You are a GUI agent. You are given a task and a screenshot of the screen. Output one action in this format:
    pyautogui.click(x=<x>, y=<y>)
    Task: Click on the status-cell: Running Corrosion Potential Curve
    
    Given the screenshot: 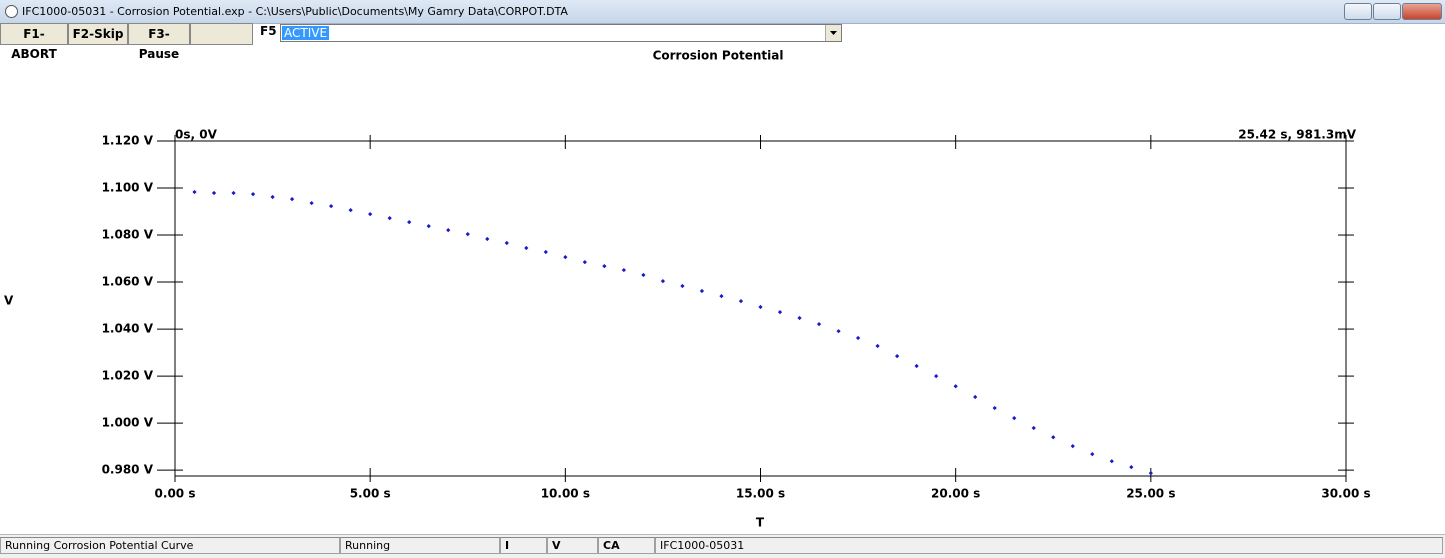 What is the action you would take?
    pyautogui.click(x=170, y=545)
    